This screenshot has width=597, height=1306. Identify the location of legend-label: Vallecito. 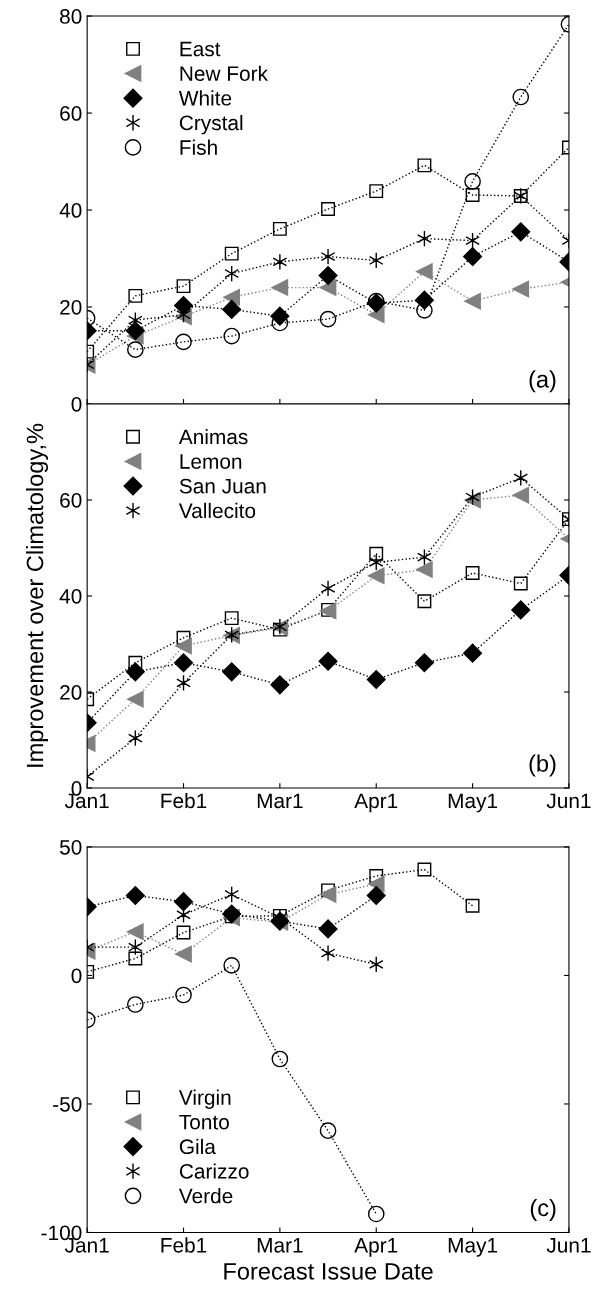
(217, 510).